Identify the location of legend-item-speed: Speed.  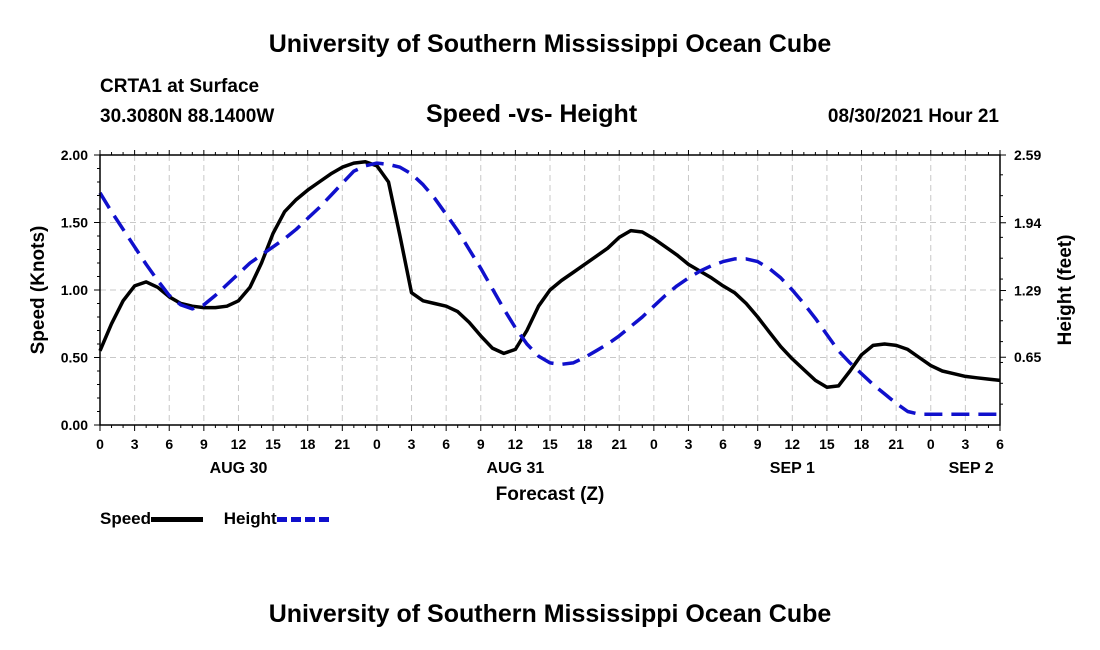
(159, 519).